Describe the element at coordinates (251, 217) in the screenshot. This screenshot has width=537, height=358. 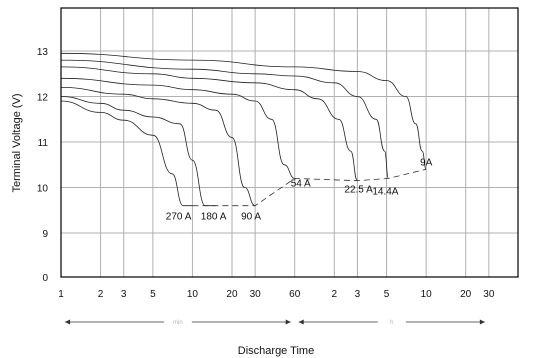
I see `series-label: 90 A` at that location.